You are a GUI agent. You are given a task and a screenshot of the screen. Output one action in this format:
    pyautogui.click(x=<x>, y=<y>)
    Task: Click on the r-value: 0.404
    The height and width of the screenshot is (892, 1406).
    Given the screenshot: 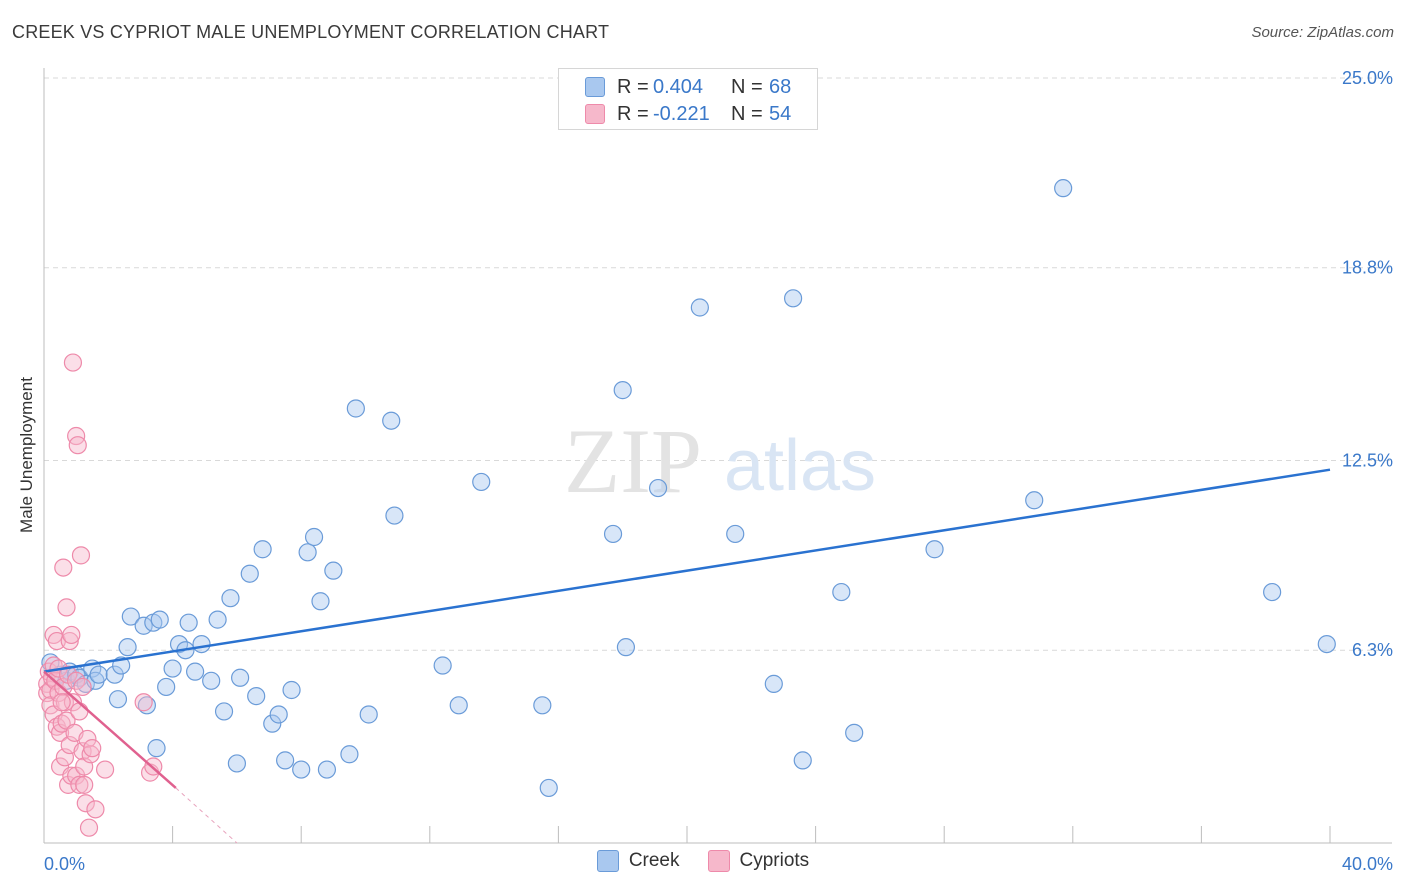 What is the action you would take?
    pyautogui.click(x=678, y=86)
    